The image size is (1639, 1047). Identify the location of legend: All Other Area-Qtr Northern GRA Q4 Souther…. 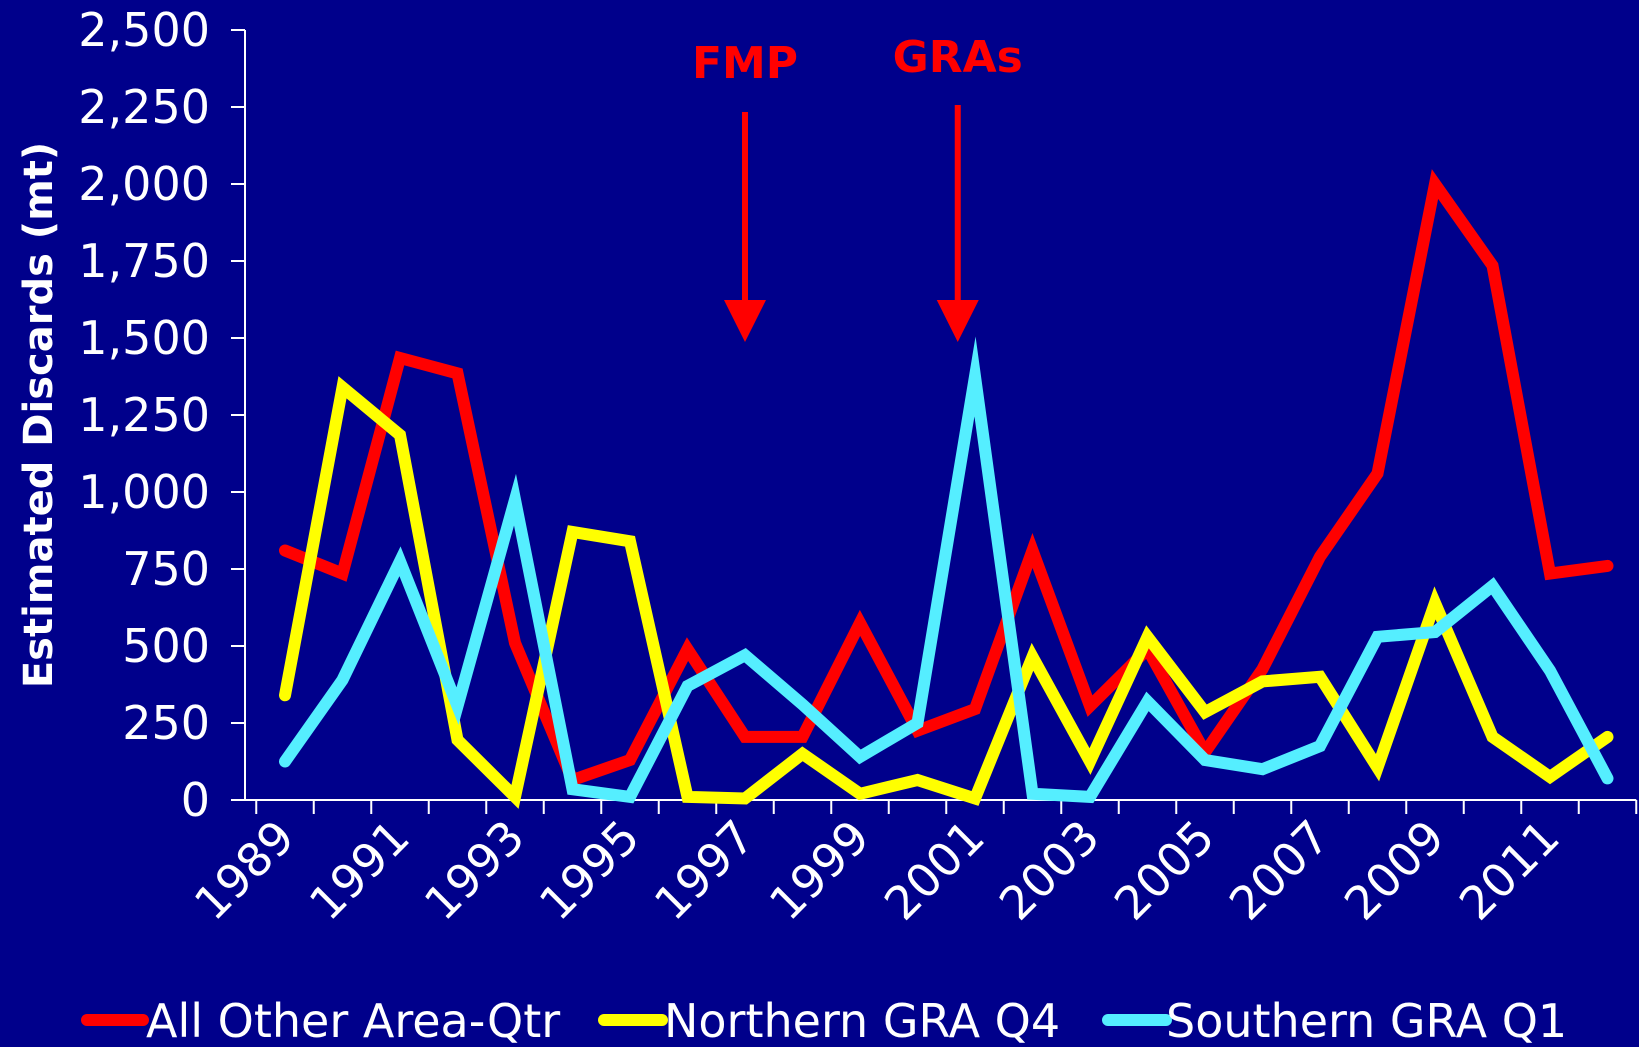
(824, 1020).